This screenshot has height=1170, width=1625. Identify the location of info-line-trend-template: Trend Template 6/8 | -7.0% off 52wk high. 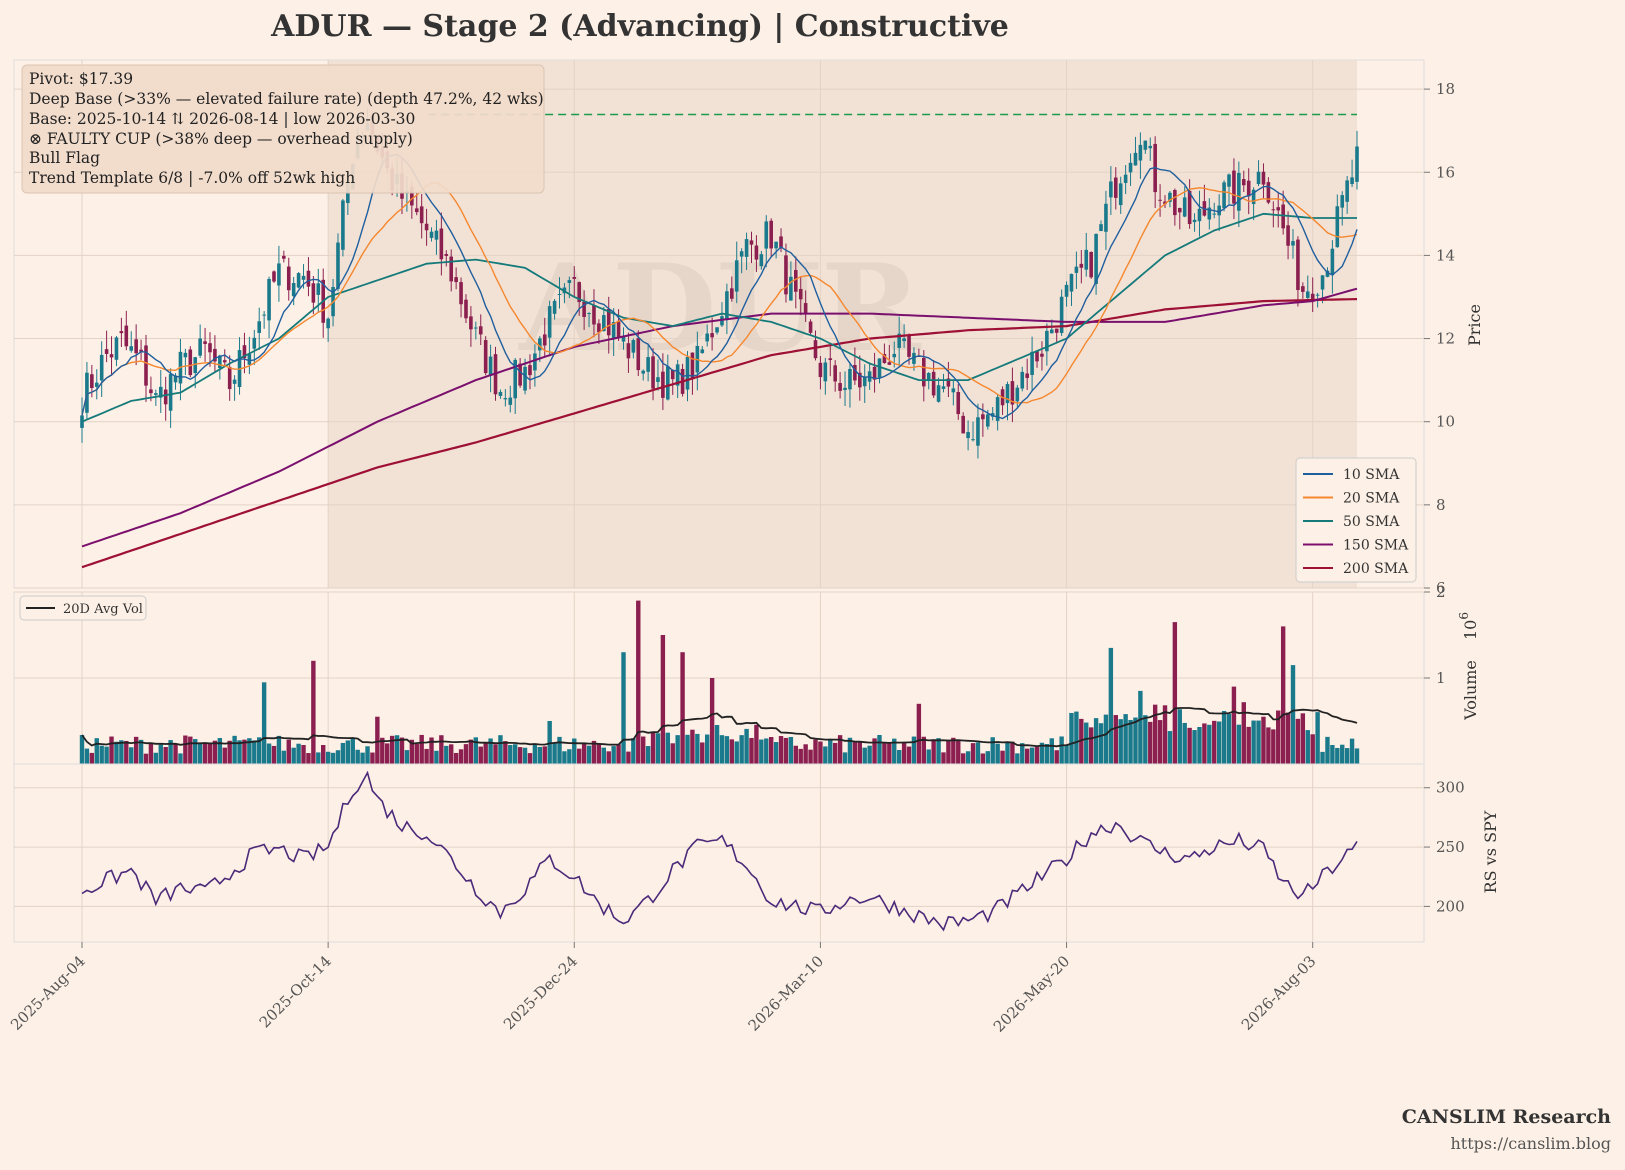
(192, 178).